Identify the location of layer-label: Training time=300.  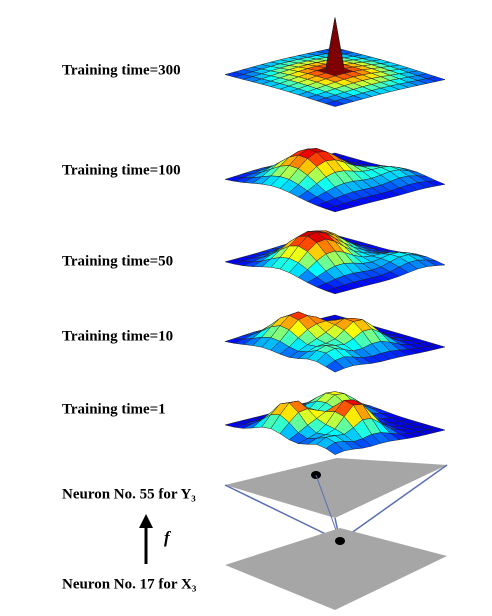
(121, 70).